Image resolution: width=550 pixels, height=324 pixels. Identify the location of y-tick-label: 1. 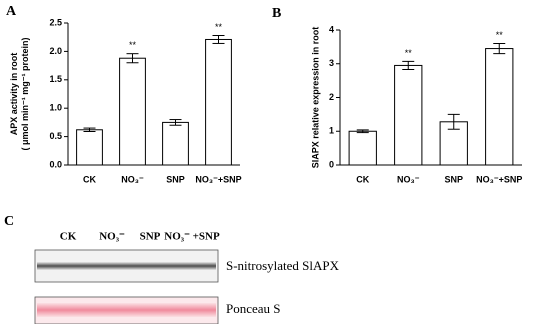
(331, 131).